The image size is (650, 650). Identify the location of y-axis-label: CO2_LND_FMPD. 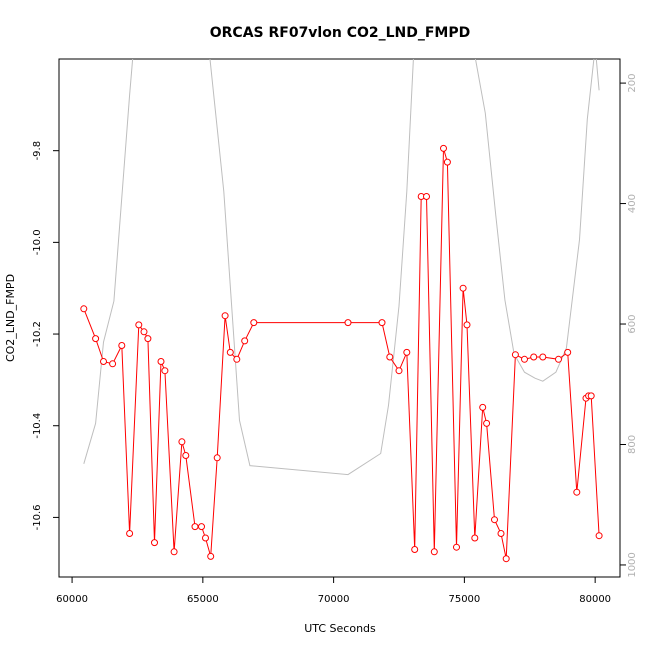
(10, 318).